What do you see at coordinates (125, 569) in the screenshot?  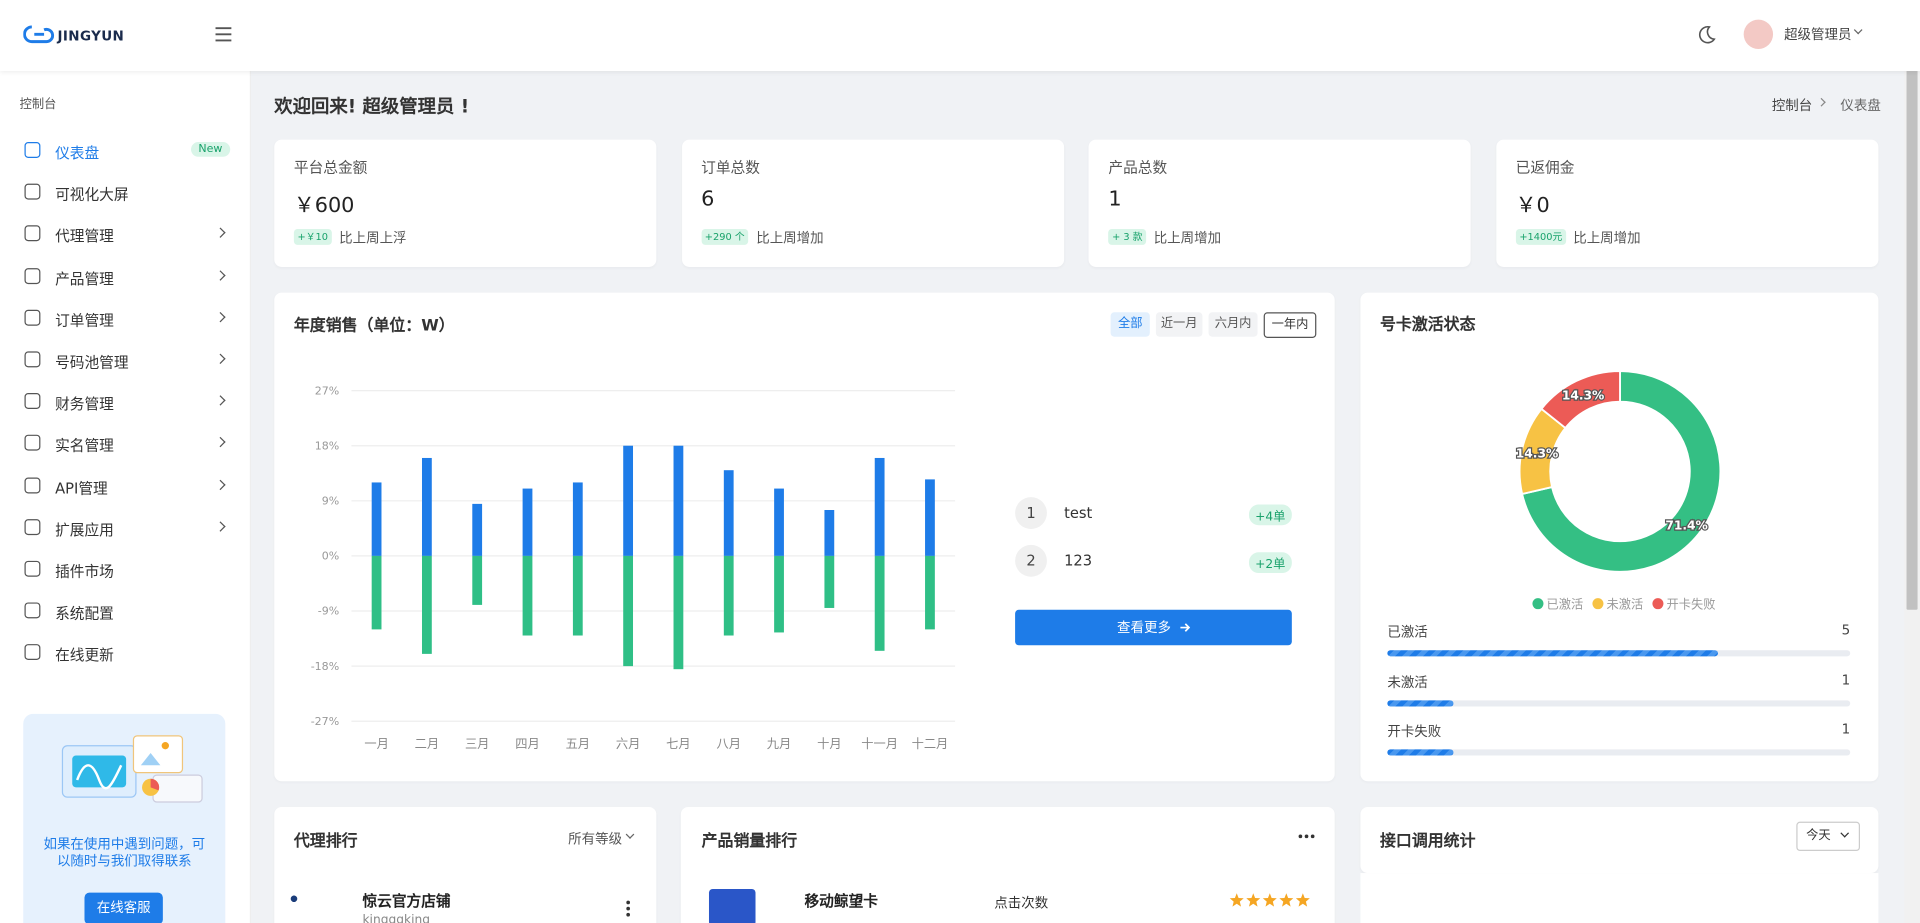 I see `menu-item: 插件市场` at bounding box center [125, 569].